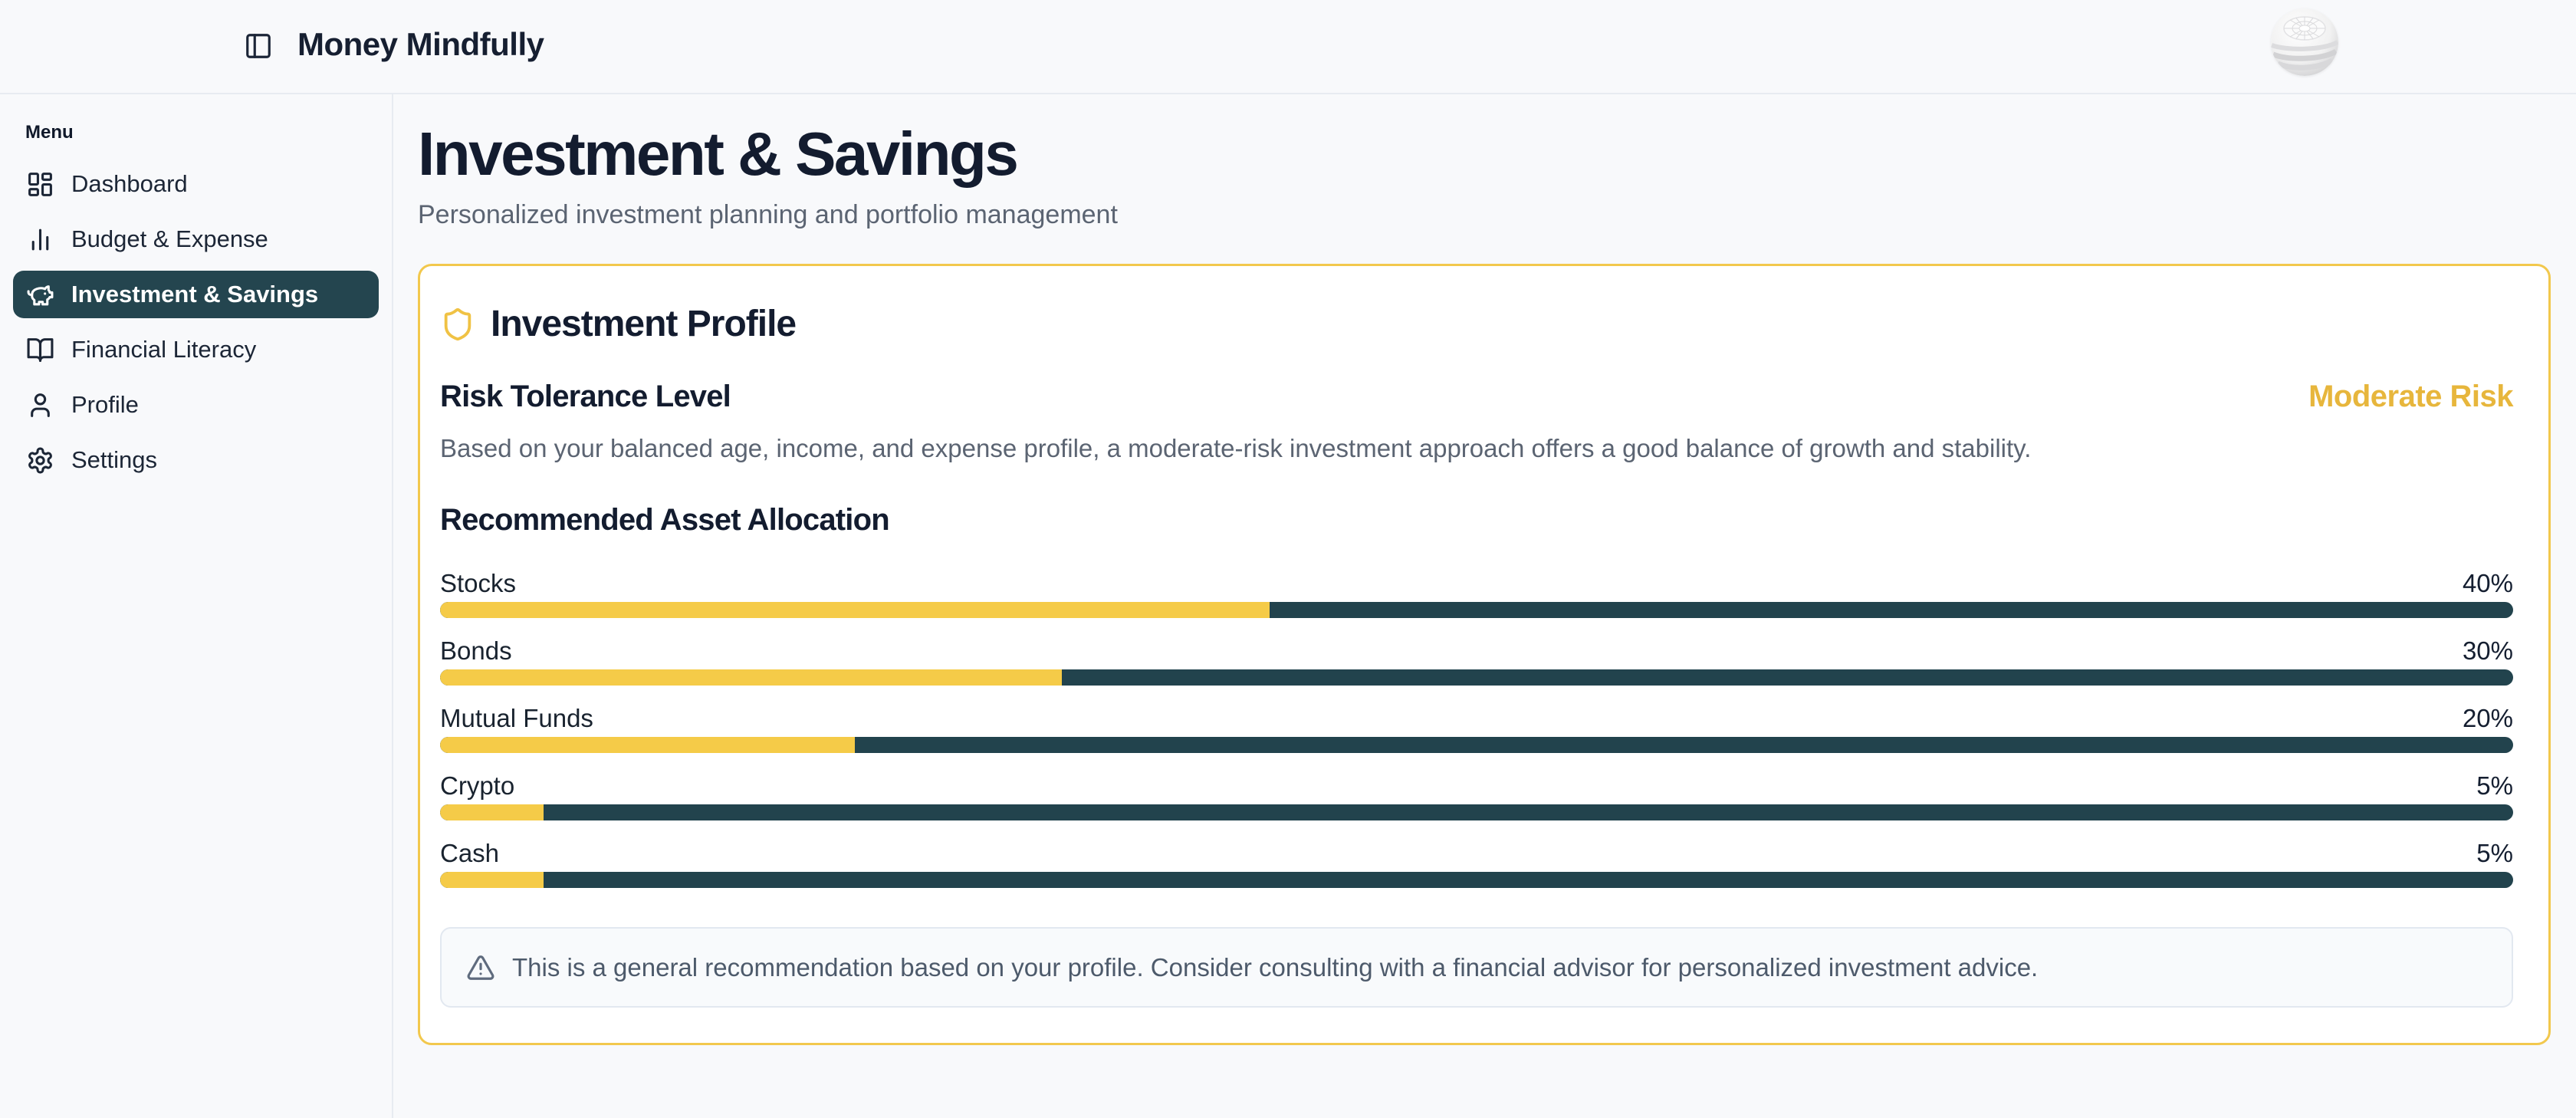  What do you see at coordinates (2488, 583) in the screenshot?
I see `asset-percent: 40%` at bounding box center [2488, 583].